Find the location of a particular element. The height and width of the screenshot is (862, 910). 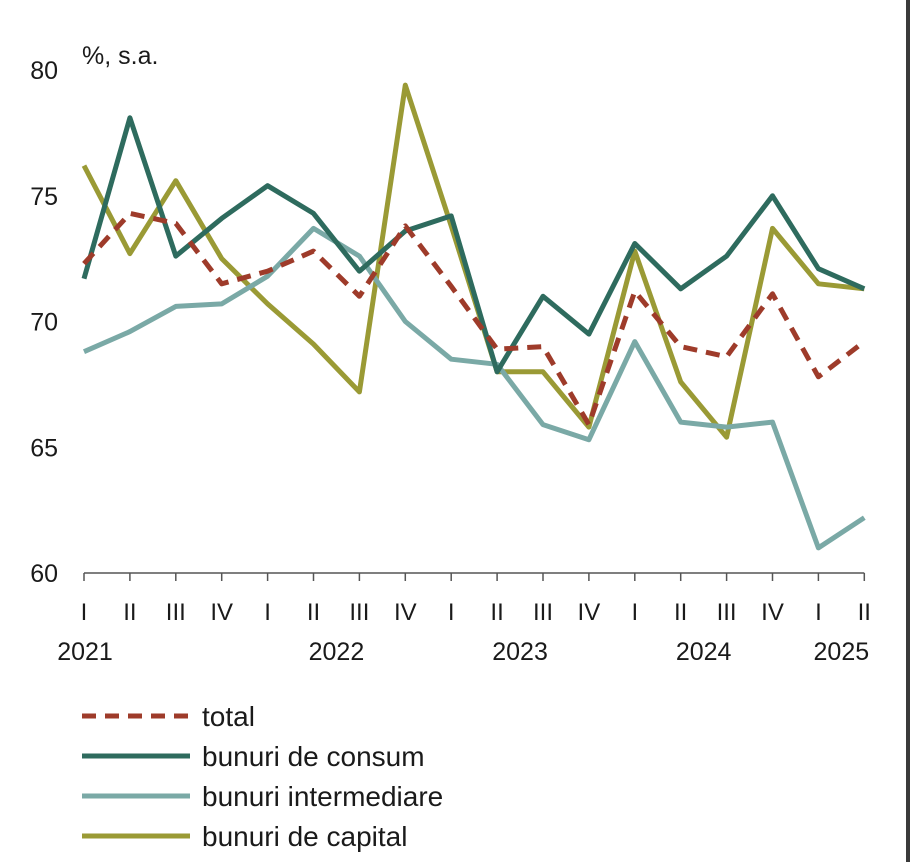

year-label: 2023 is located at coordinates (520, 652).